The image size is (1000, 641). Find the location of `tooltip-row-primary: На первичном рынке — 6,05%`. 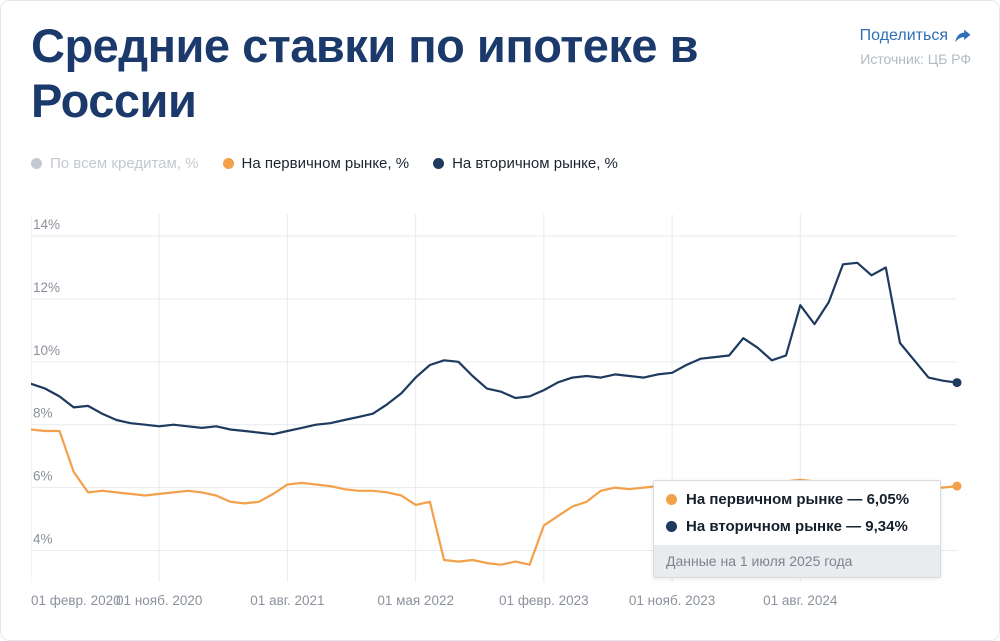

tooltip-row-primary: На первичном рынке — 6,05% is located at coordinates (797, 497).